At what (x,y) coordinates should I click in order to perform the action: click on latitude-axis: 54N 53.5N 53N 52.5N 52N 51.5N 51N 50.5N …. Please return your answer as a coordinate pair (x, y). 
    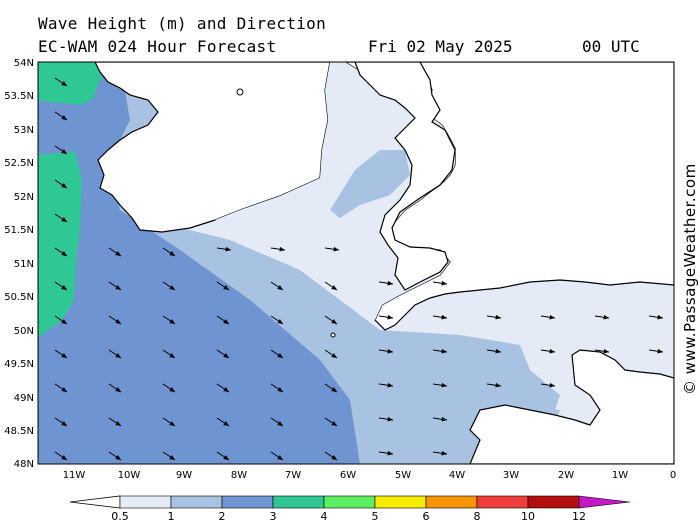
    Looking at the image, I should click on (19, 264).